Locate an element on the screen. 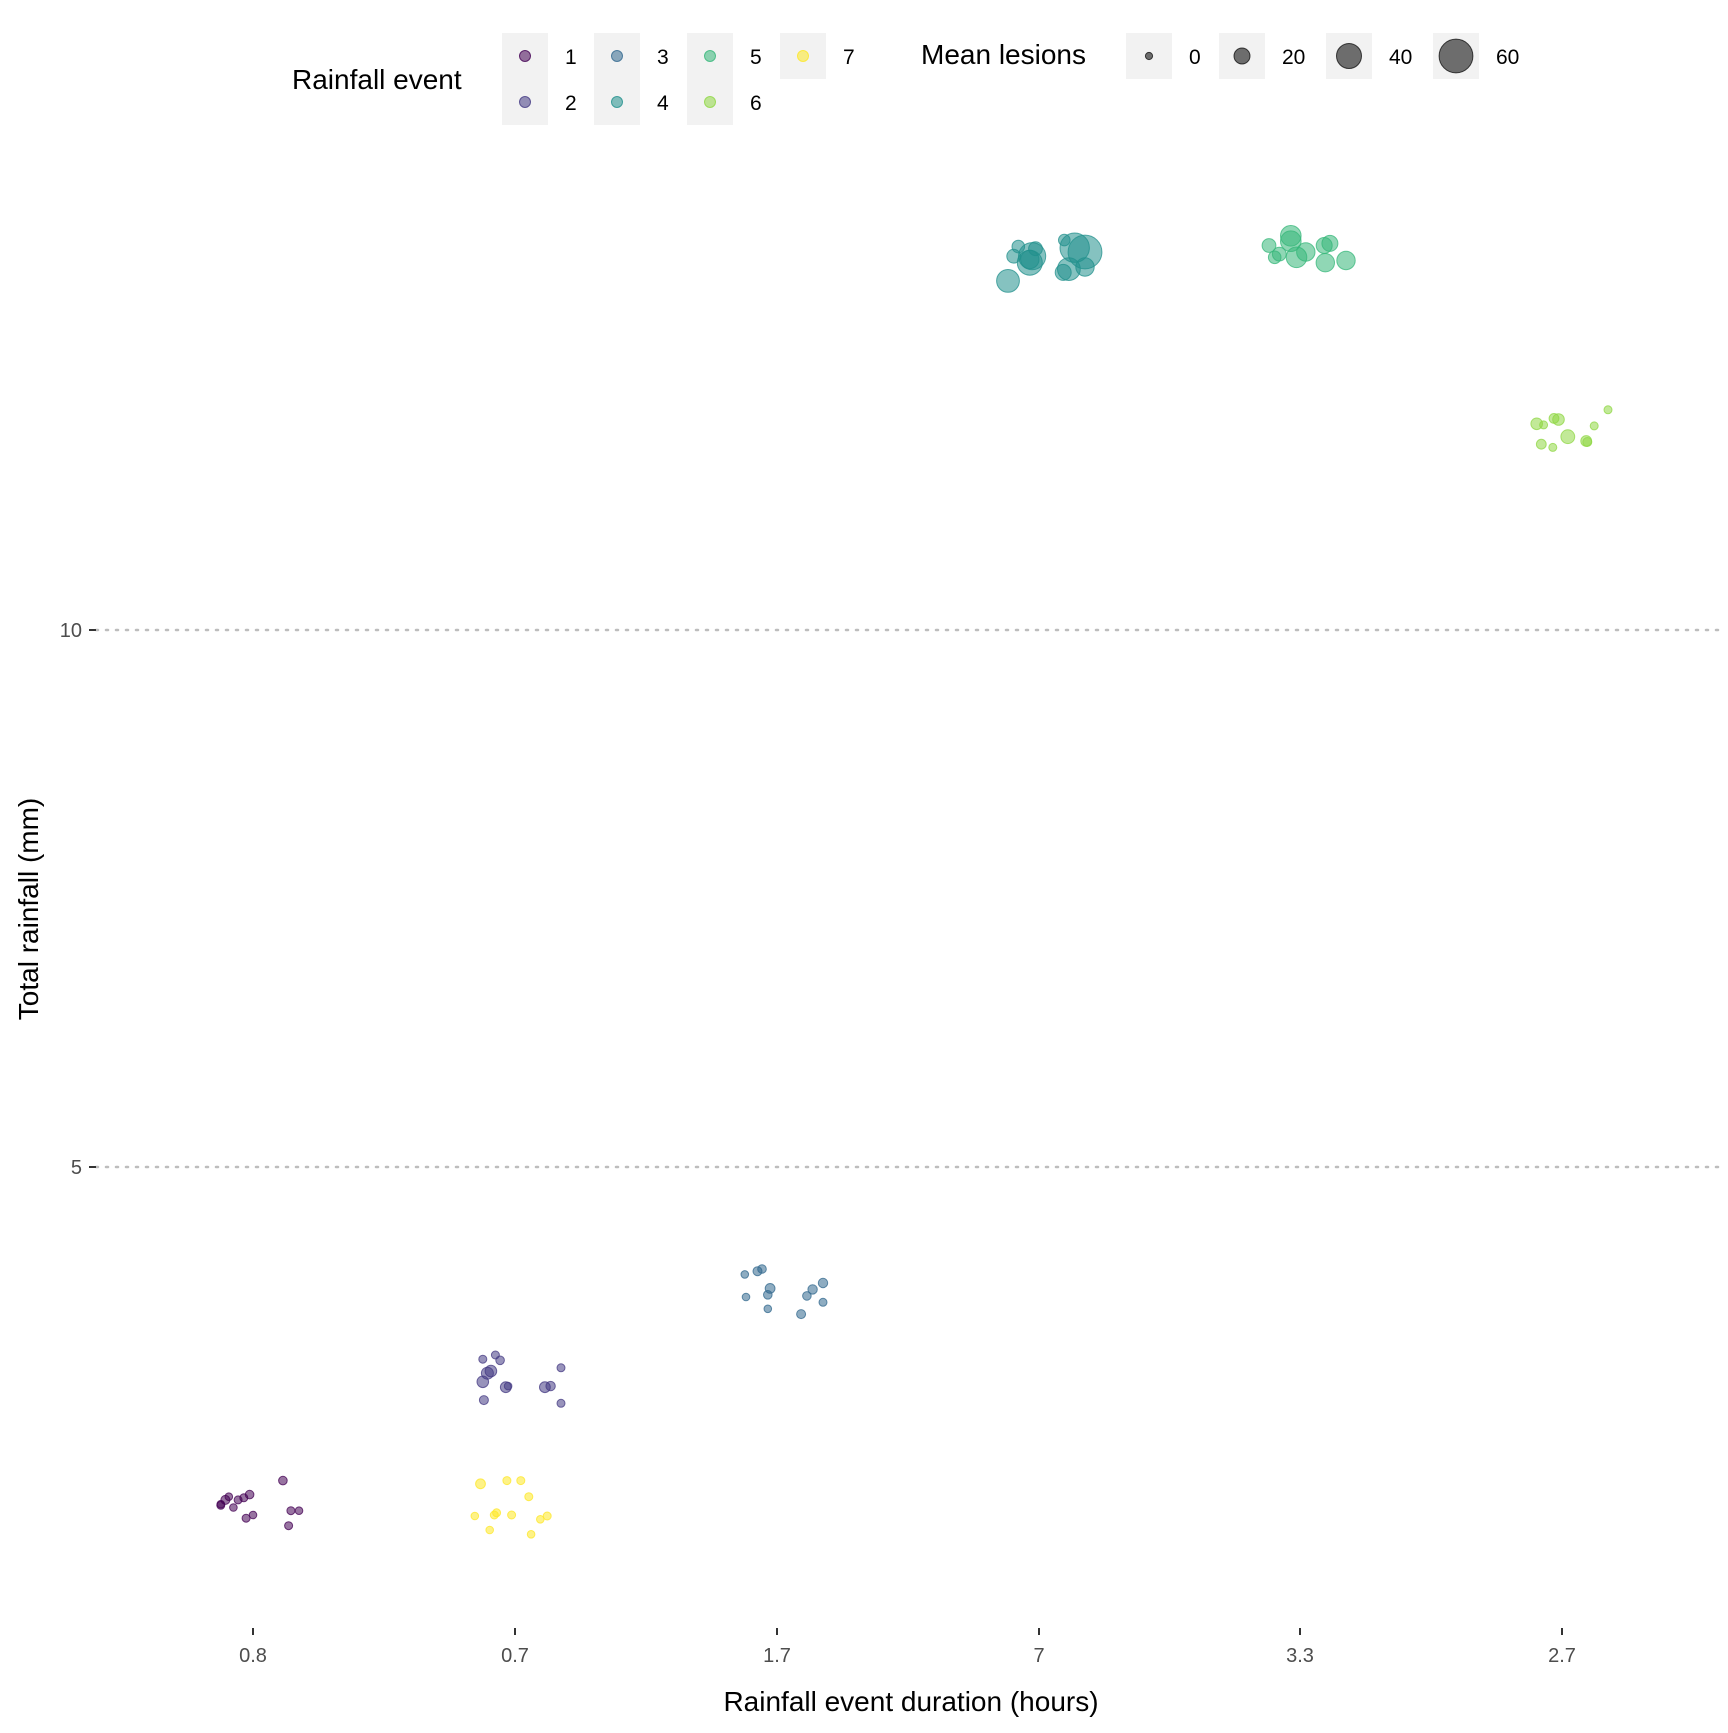 This screenshot has width=1728, height=1733. size-legend-label: 20 is located at coordinates (1293, 57).